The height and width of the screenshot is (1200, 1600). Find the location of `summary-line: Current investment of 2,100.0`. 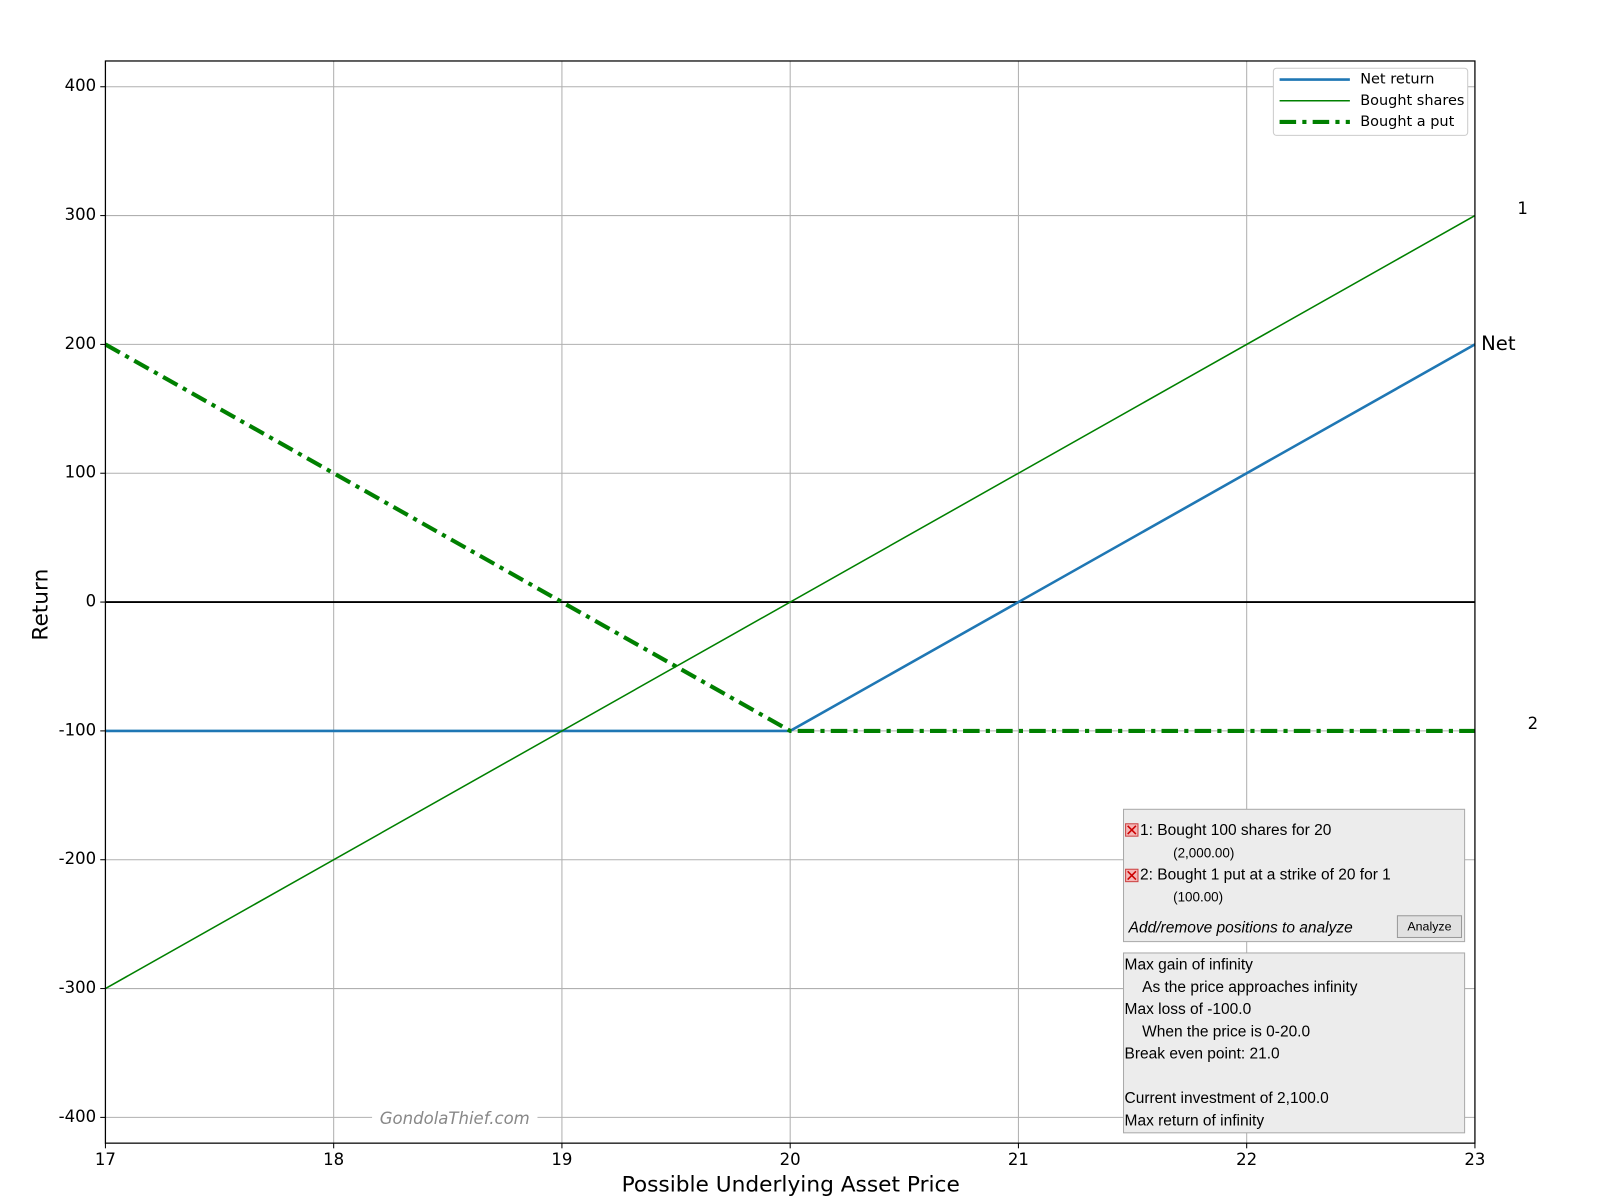

summary-line: Current investment of 2,100.0 is located at coordinates (1227, 1098).